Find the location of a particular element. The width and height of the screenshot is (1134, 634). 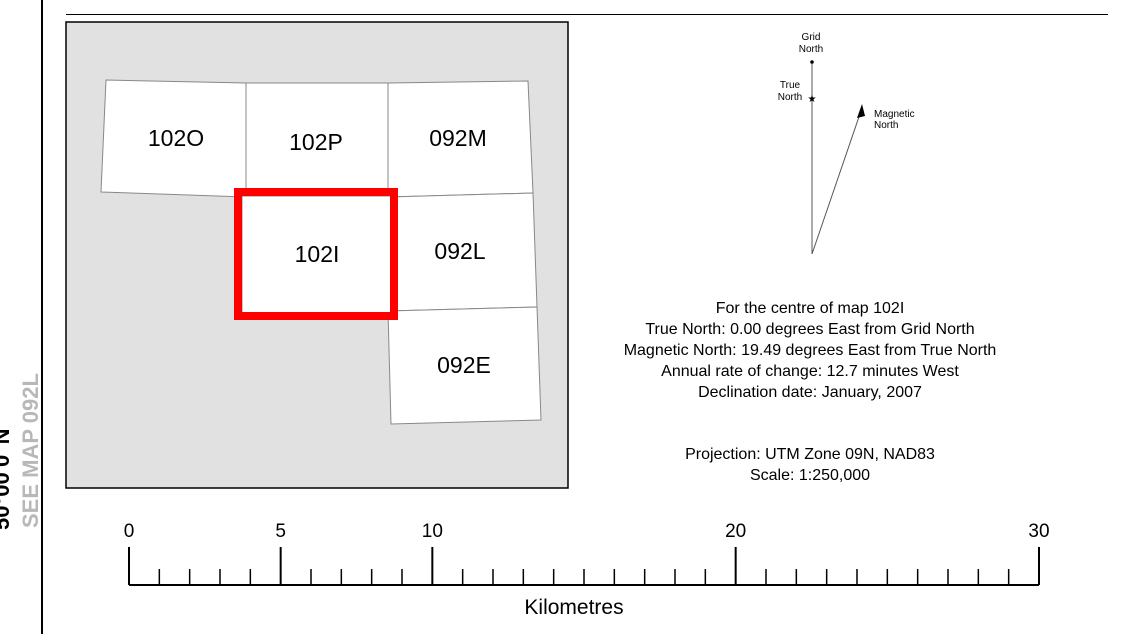

magnetic-north-label-line1: Magnetic is located at coordinates (894, 114).